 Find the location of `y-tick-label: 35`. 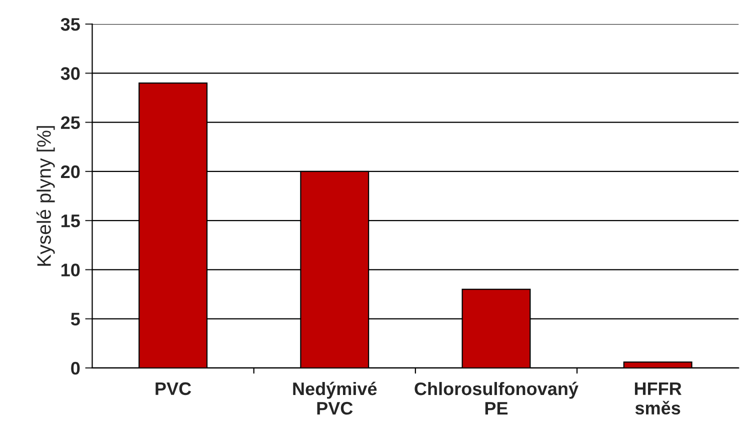

y-tick-label: 35 is located at coordinates (70, 24).